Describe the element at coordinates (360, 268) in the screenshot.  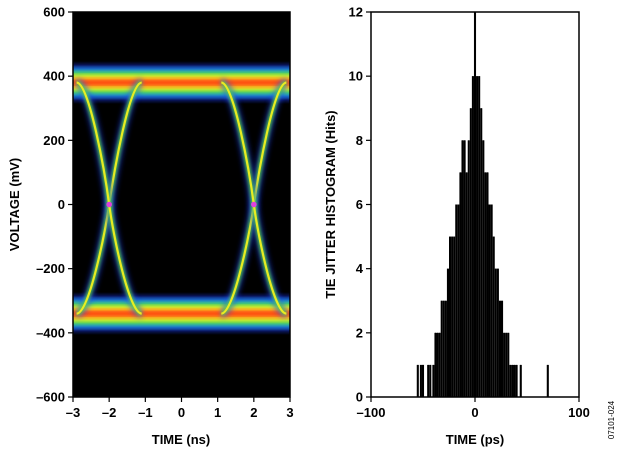
I see `histogram-y-tick-label: 4` at that location.